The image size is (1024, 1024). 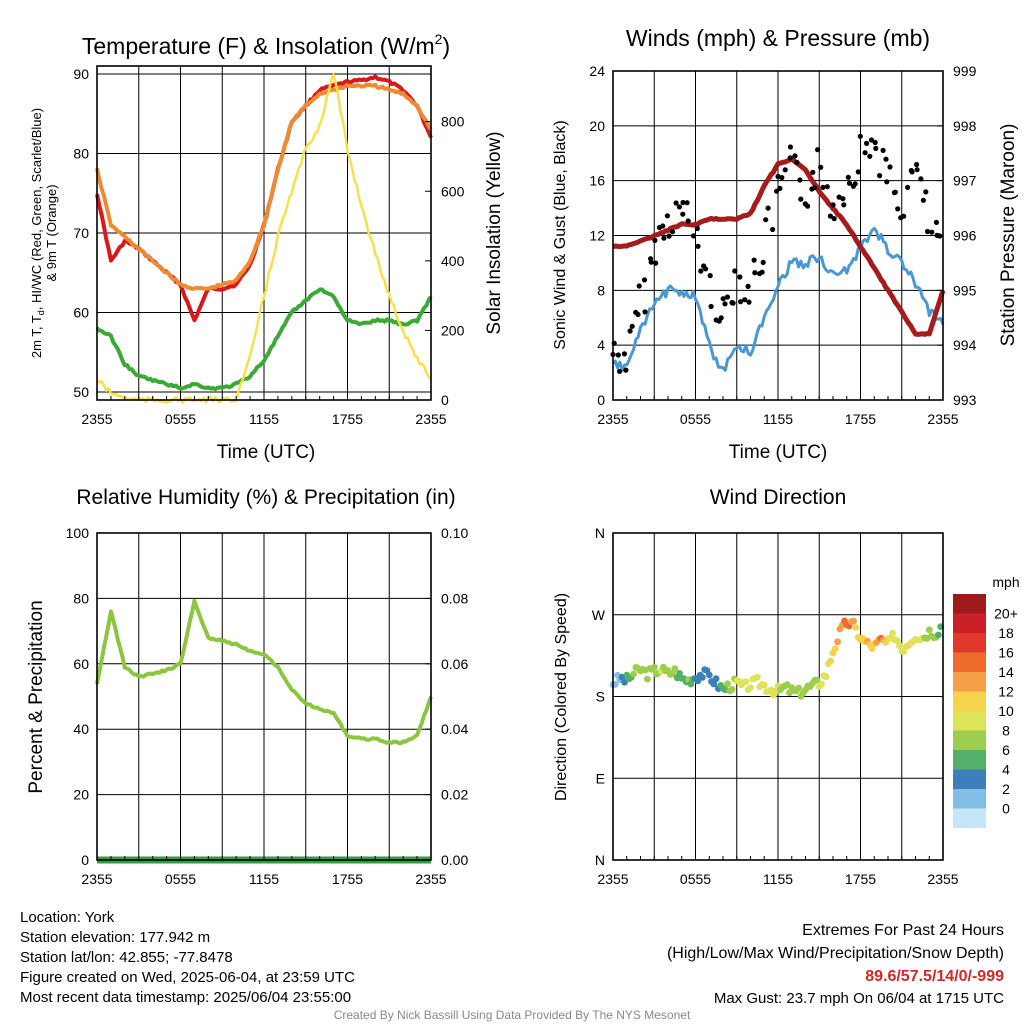 I want to click on y-tick-label: S, so click(x=600, y=697).